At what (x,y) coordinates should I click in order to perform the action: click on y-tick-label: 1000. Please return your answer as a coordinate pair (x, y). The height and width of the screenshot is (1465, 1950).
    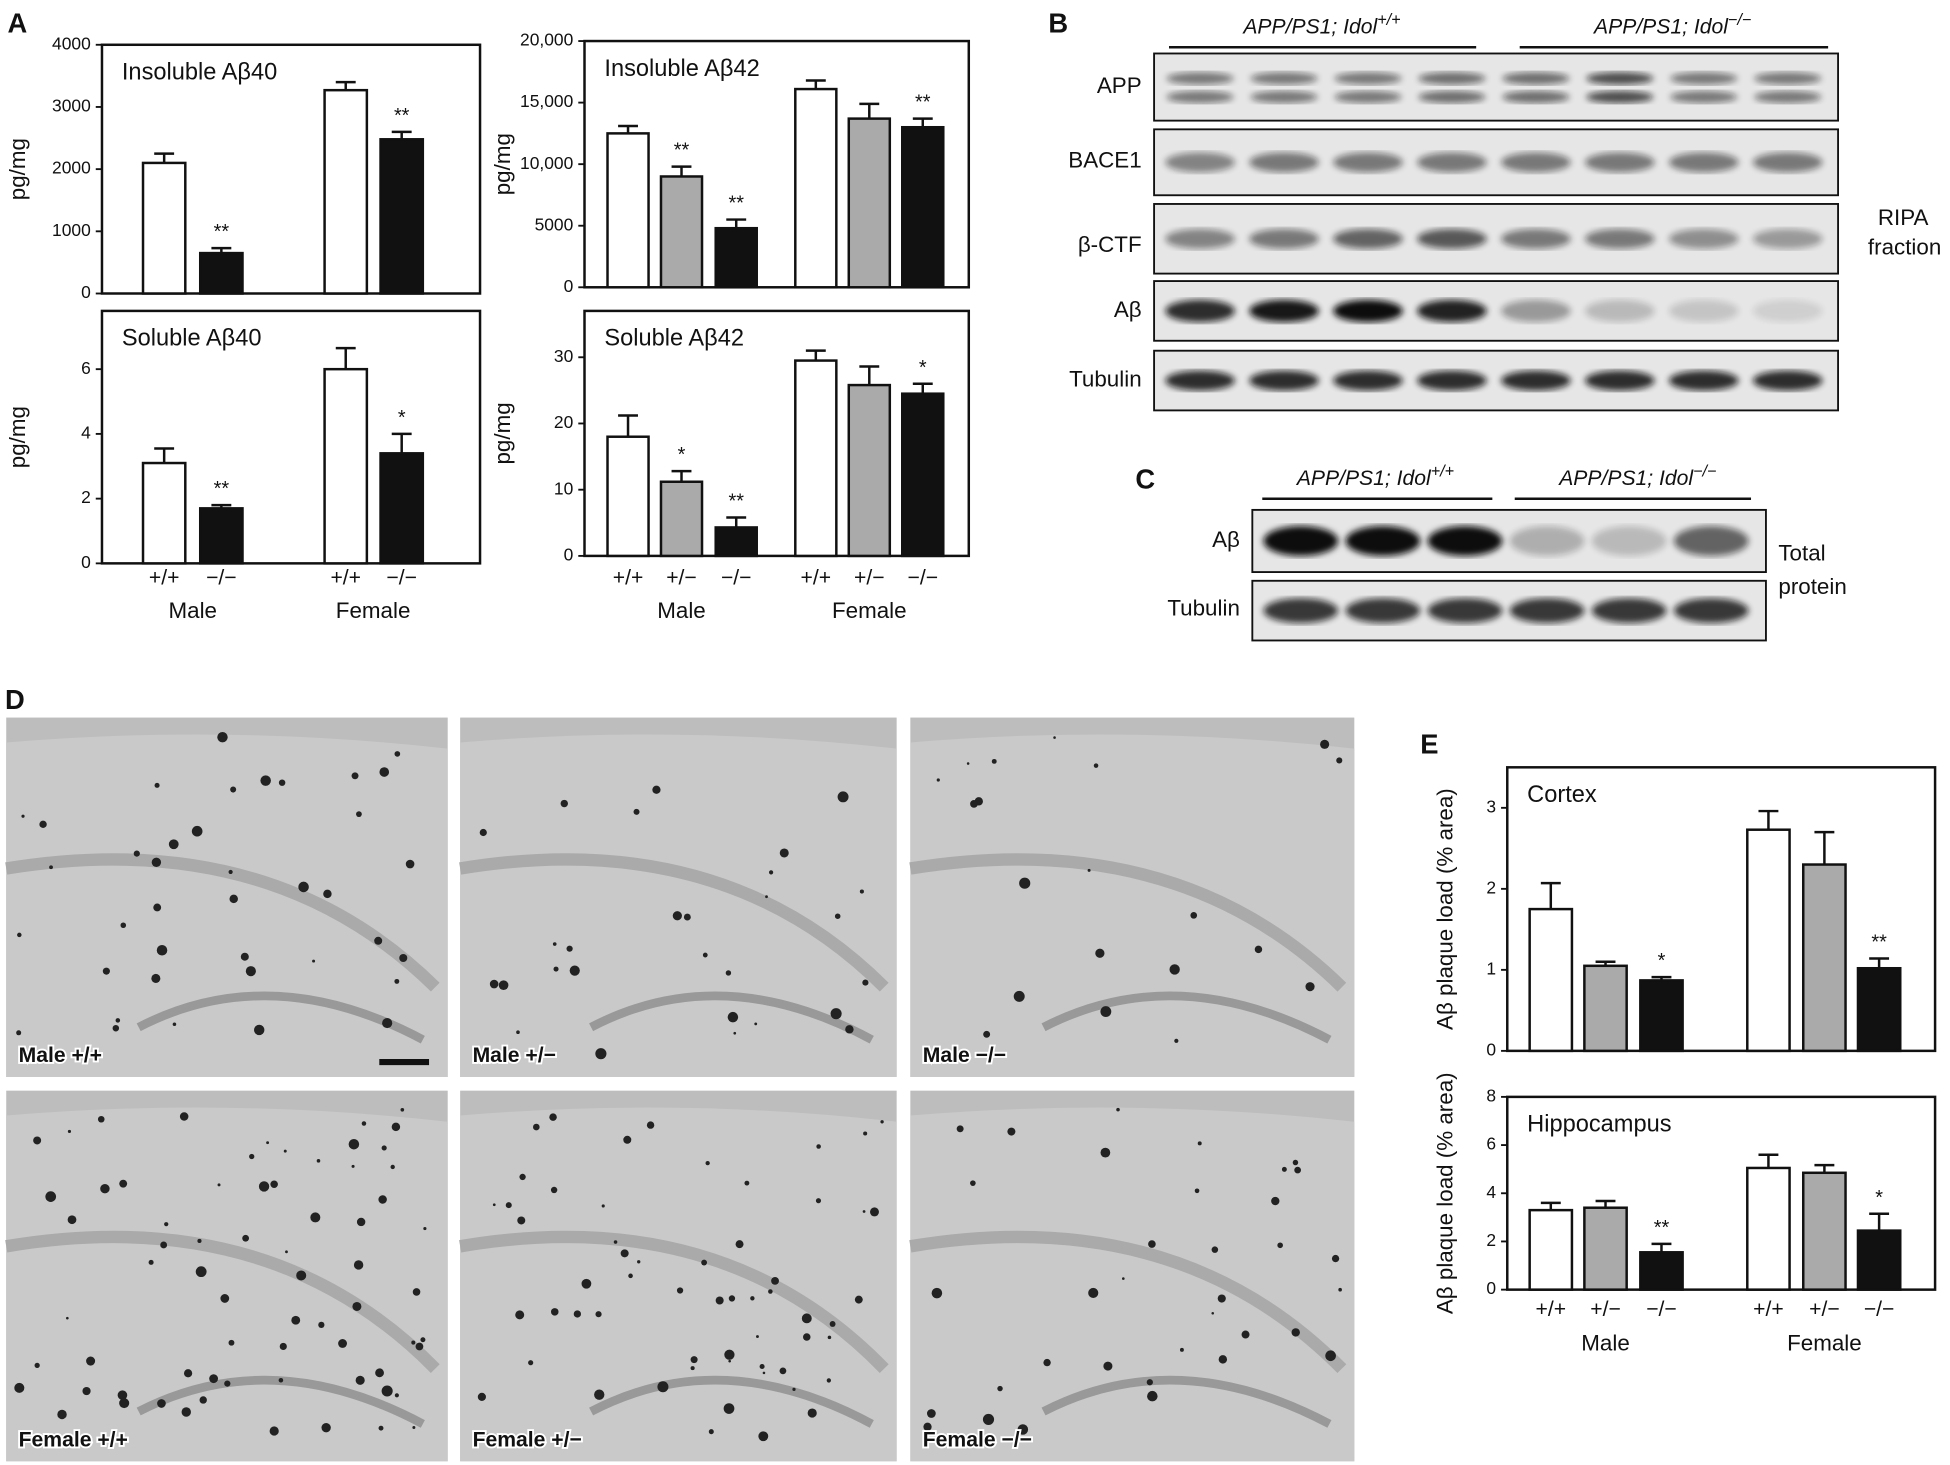
    Looking at the image, I should click on (71, 230).